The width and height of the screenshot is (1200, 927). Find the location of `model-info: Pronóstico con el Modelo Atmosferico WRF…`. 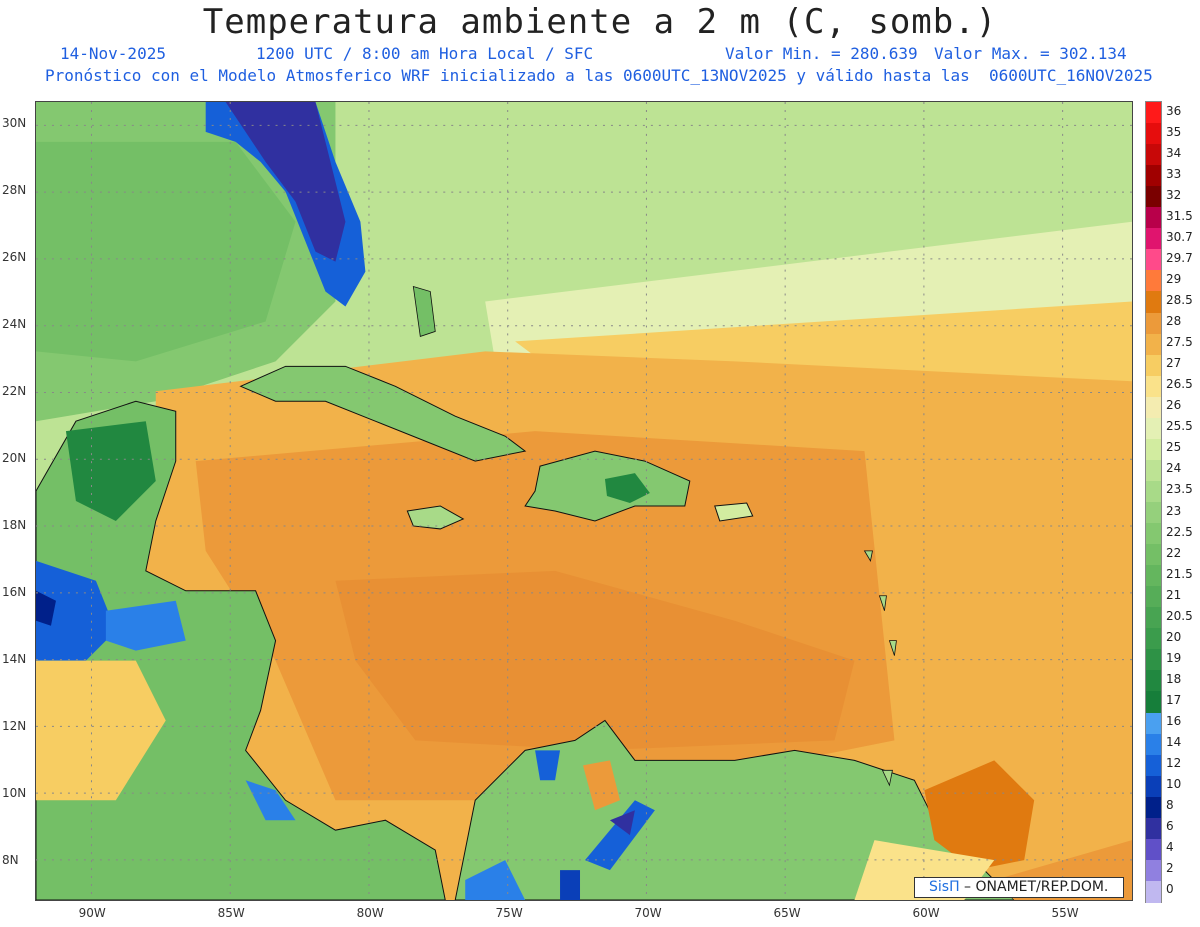

model-info: Pronóstico con el Modelo Atmosferico WRF… is located at coordinates (599, 75).